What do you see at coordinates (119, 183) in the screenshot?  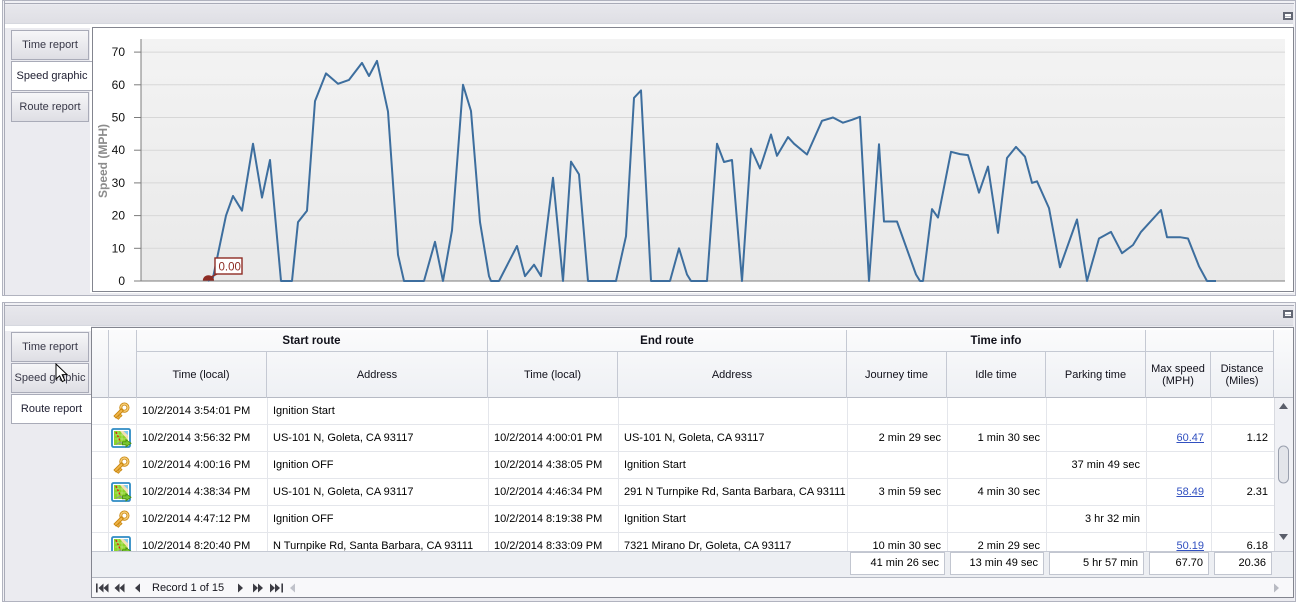 I see `svg-text: 30` at bounding box center [119, 183].